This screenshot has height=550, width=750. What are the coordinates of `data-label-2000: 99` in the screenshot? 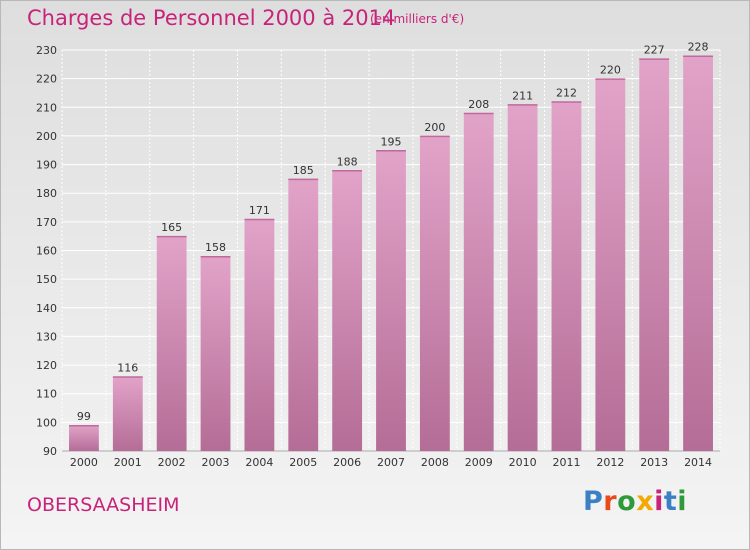 It's located at (84, 416).